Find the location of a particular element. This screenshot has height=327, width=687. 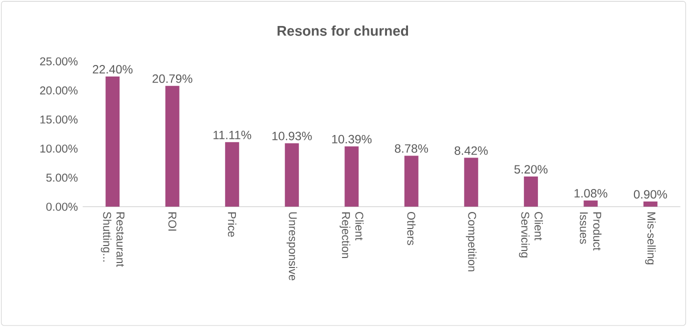

data-label: 8.78% is located at coordinates (411, 148).